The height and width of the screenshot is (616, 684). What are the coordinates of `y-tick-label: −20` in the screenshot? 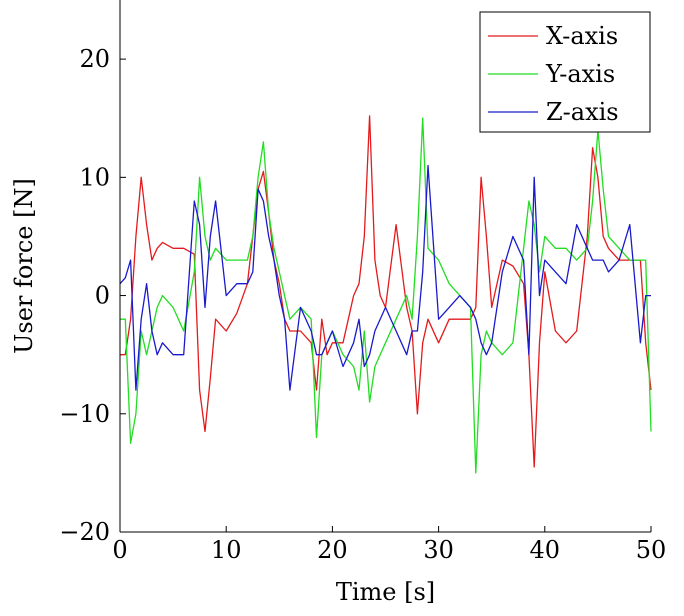 It's located at (84, 532).